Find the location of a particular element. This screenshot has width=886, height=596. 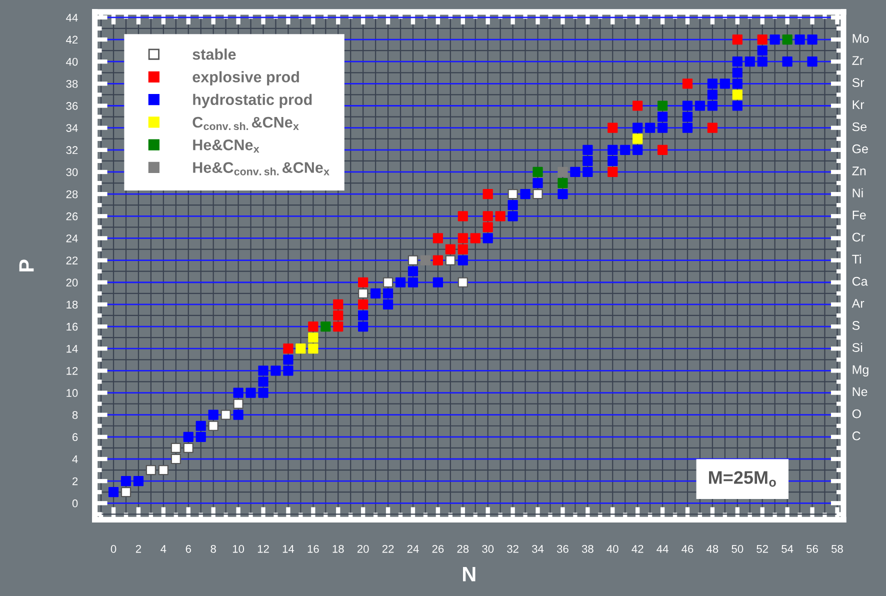

y-tick-label: 12 is located at coordinates (72, 370).